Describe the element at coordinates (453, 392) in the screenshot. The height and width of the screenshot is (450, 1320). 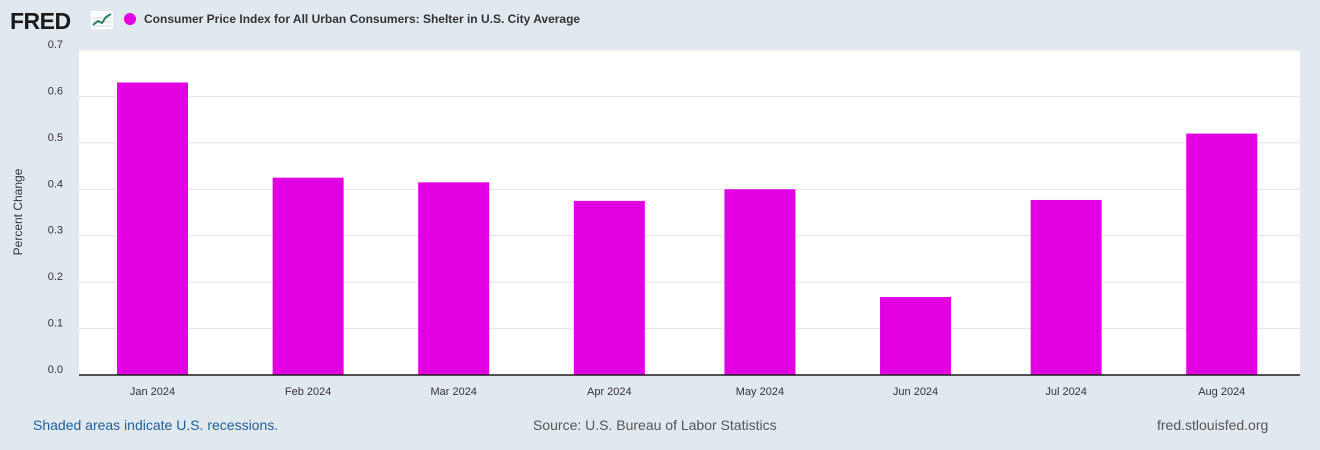
I see `x-tick-label: Mar 2024` at that location.